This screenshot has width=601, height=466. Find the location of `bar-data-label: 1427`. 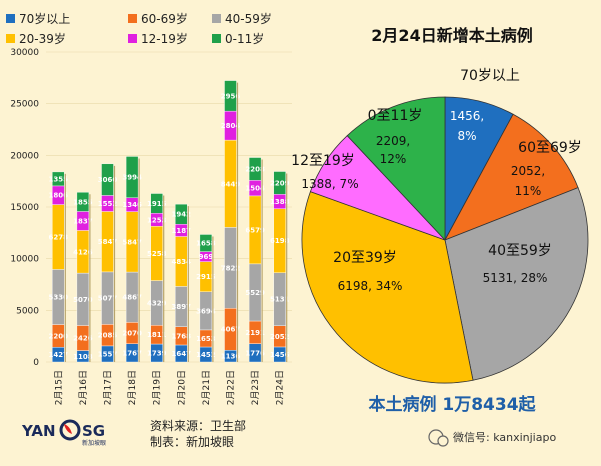

bar-data-label: 1427 is located at coordinates (59, 355).